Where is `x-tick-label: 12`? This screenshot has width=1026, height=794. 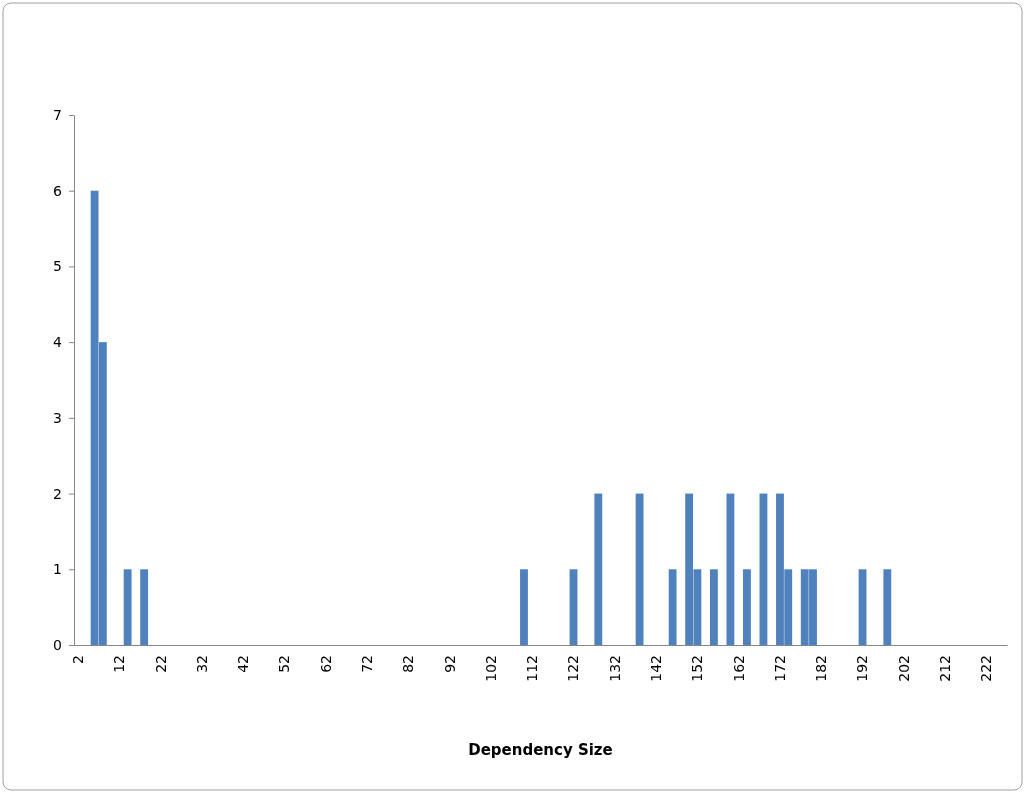 x-tick-label: 12 is located at coordinates (119, 664).